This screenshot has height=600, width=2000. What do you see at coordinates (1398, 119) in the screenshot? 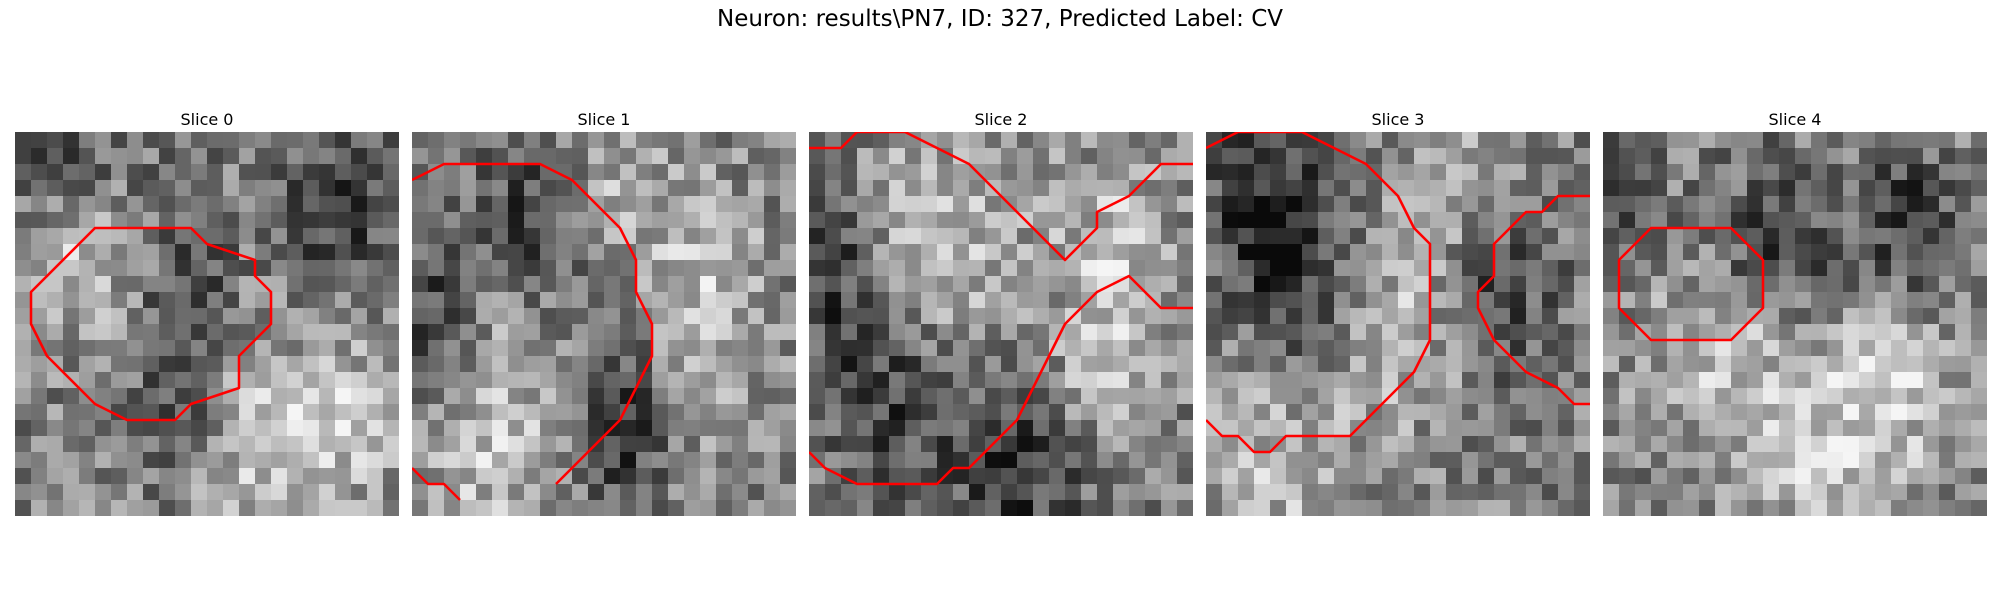
I see `slice-title: Slice 3` at bounding box center [1398, 119].